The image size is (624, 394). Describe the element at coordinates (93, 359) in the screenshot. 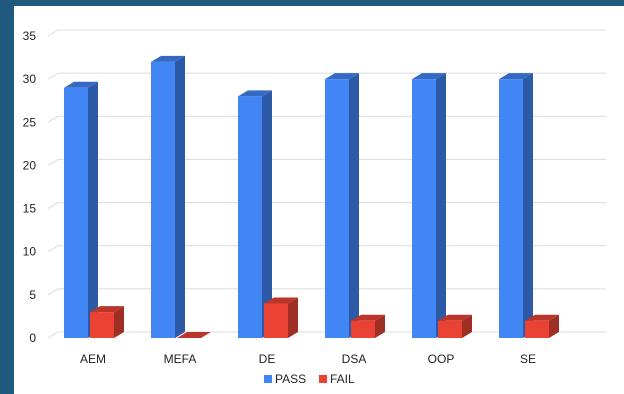

I see `x-tick-label: AEM` at that location.